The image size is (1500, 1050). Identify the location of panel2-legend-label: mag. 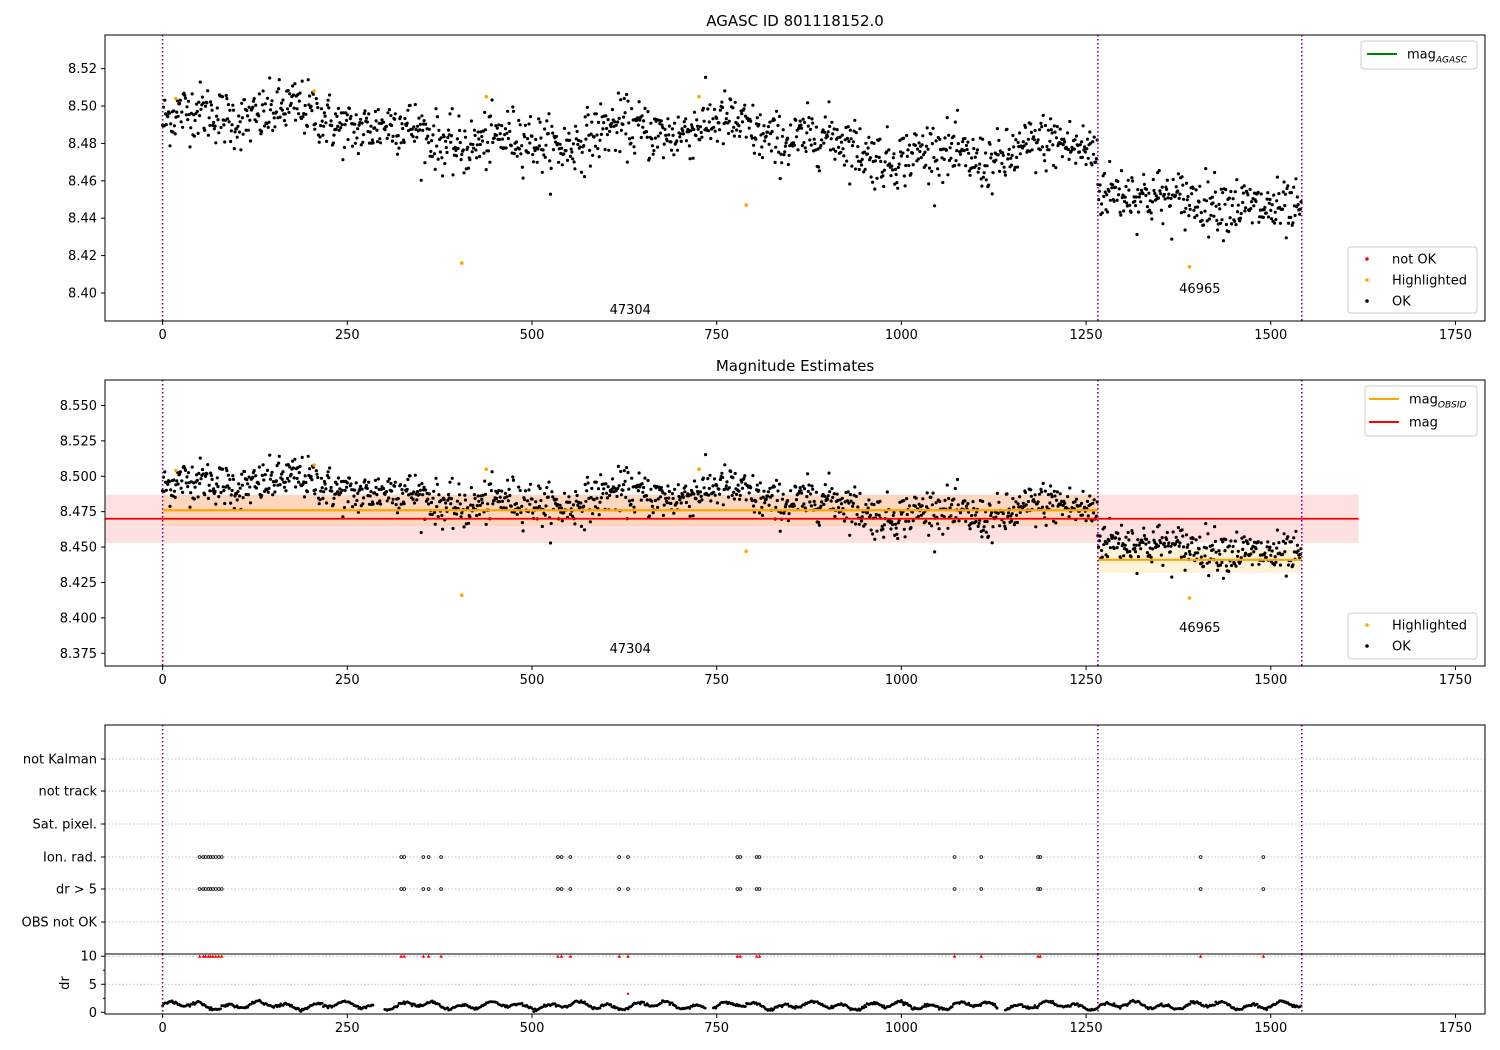
(1423, 423).